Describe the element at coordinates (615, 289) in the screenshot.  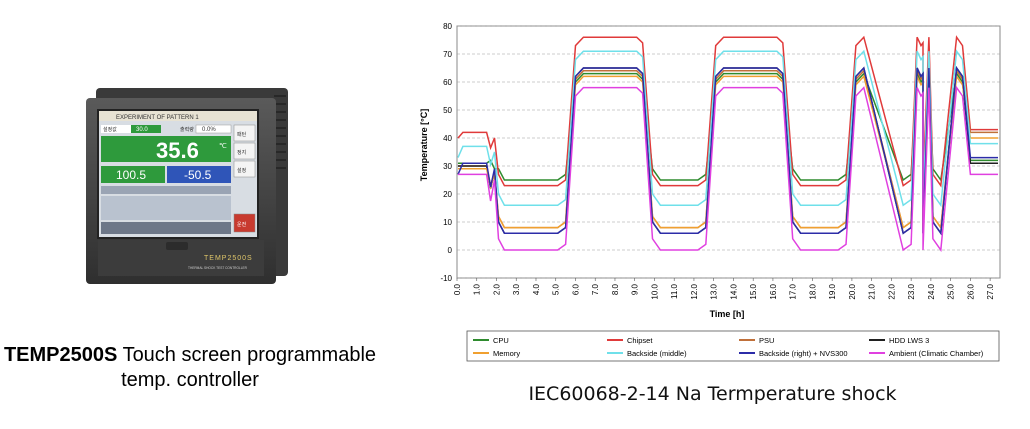
I see `x-tick-label: 8.0` at that location.